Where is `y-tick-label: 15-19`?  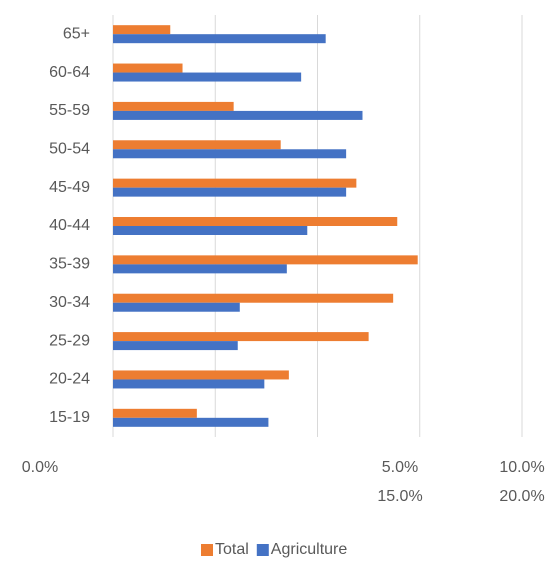 y-tick-label: 15-19 is located at coordinates (69, 417).